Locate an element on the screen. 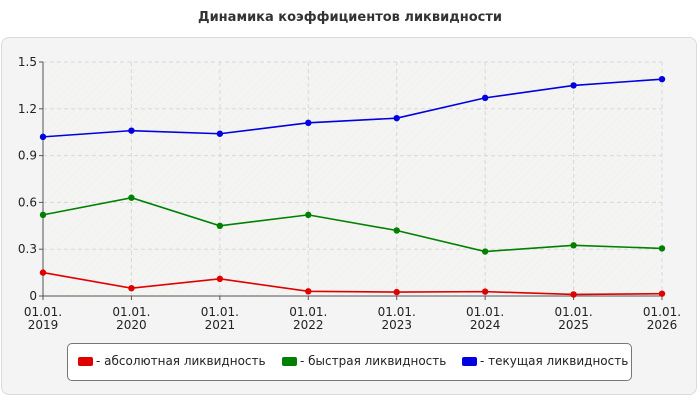 The image size is (700, 400). y-tick-label: 0 is located at coordinates (33, 296).